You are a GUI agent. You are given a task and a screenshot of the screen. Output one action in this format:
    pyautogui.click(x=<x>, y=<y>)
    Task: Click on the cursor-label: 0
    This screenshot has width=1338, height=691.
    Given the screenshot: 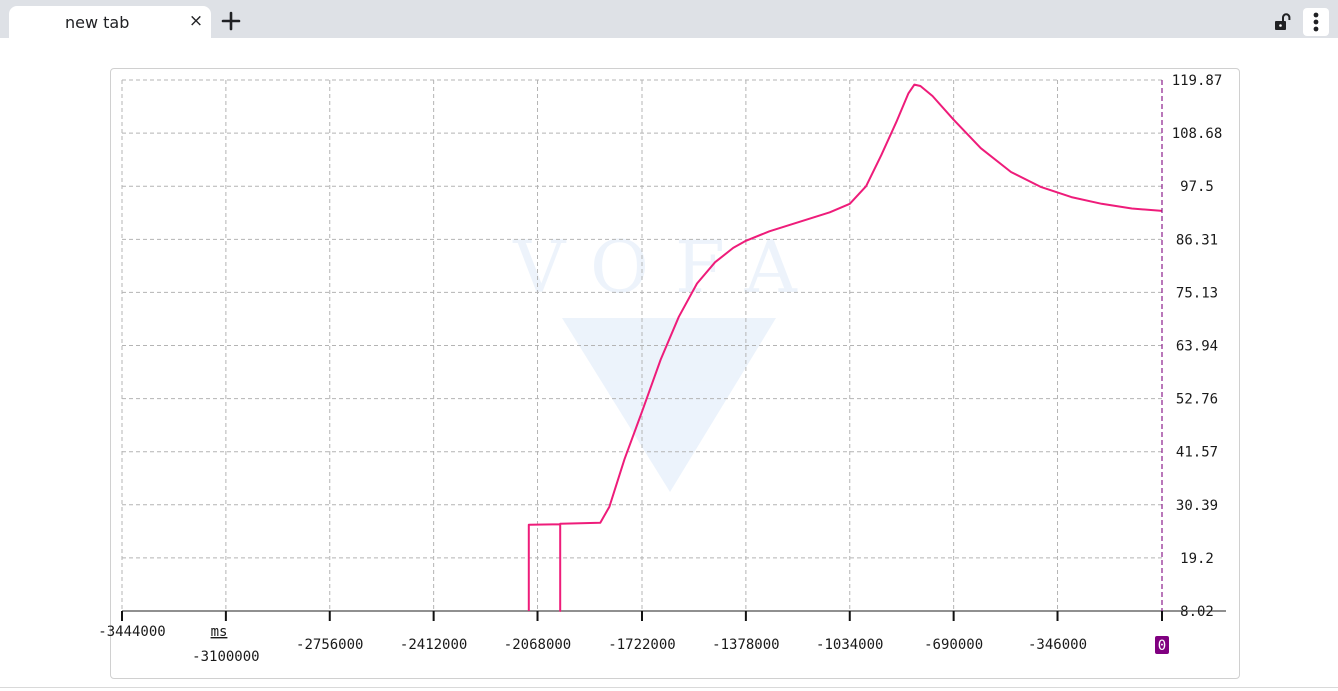 What is the action you would take?
    pyautogui.click(x=1162, y=646)
    